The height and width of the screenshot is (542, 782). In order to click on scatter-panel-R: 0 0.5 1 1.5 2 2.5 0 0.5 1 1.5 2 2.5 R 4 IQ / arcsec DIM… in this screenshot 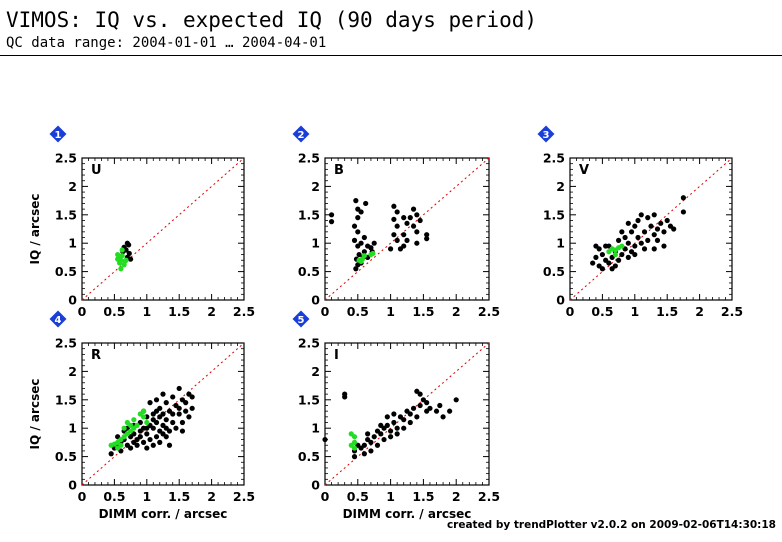, I will do `click(141, 415)`.